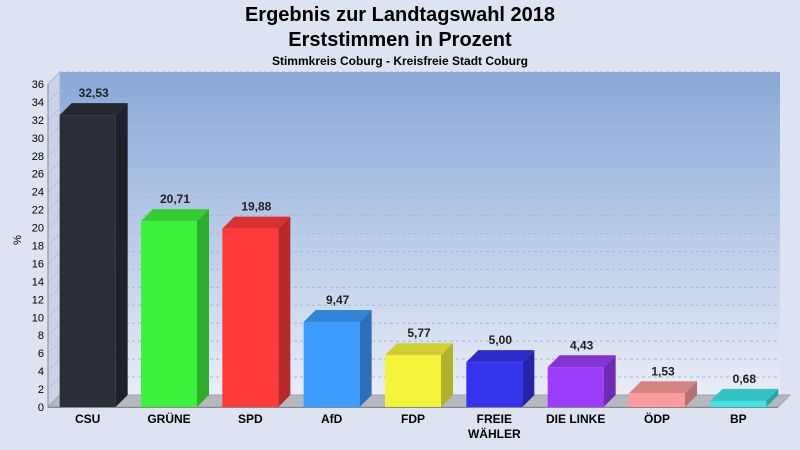  Describe the element at coordinates (41, 354) in the screenshot. I see `y-tick-label: 6` at that location.